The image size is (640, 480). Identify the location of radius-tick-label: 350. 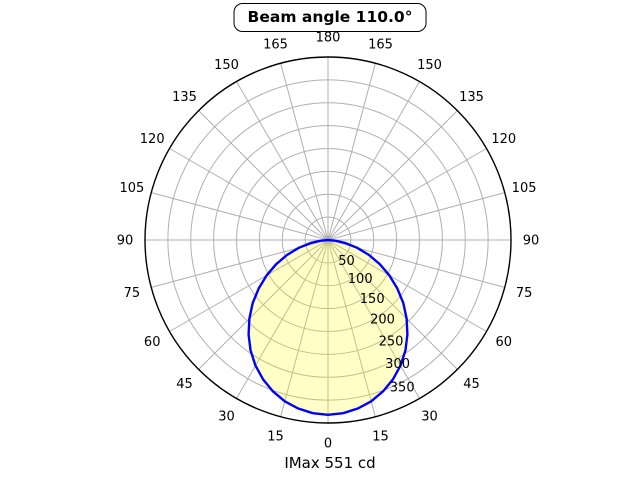
(402, 387).